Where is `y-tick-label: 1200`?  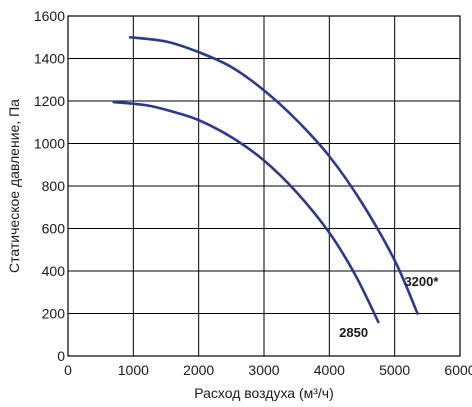 y-tick-label: 1200 is located at coordinates (49, 101).